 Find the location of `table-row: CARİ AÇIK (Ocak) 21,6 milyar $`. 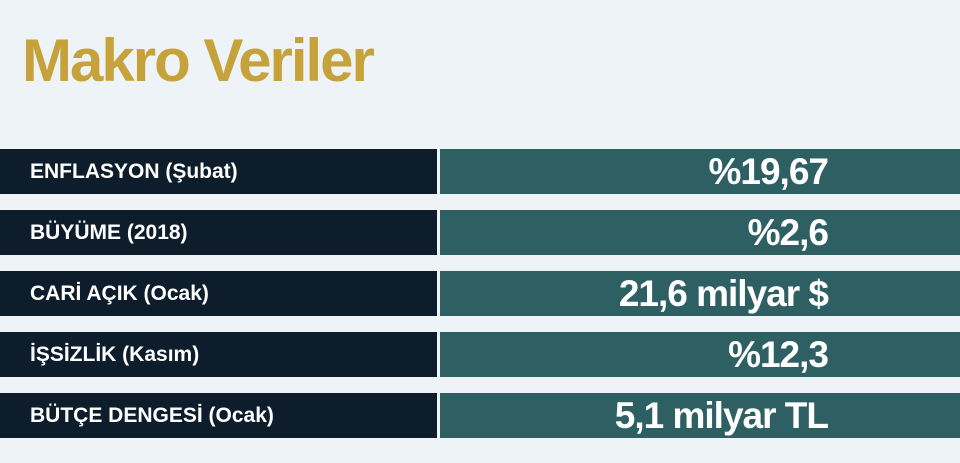

table-row: CARİ AÇIK (Ocak) 21,6 milyar $ is located at coordinates (480, 293).